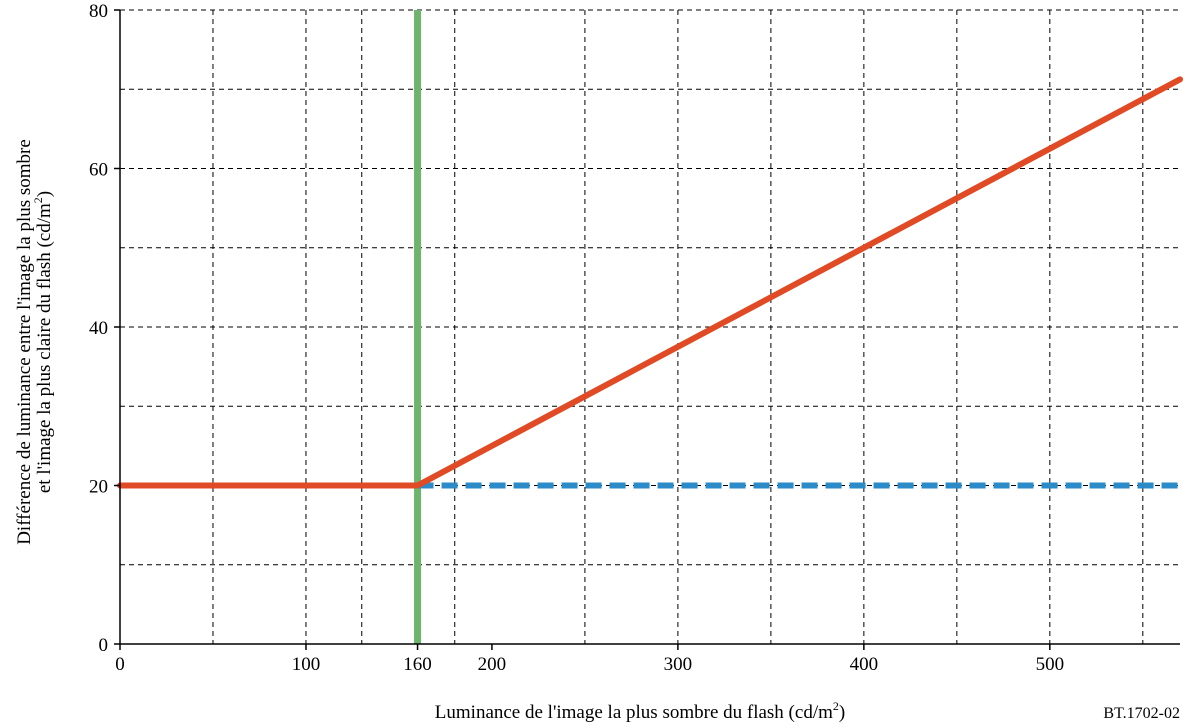 The width and height of the screenshot is (1190, 728). Describe the element at coordinates (98, 11) in the screenshot. I see `y-tick-label: 80` at that location.